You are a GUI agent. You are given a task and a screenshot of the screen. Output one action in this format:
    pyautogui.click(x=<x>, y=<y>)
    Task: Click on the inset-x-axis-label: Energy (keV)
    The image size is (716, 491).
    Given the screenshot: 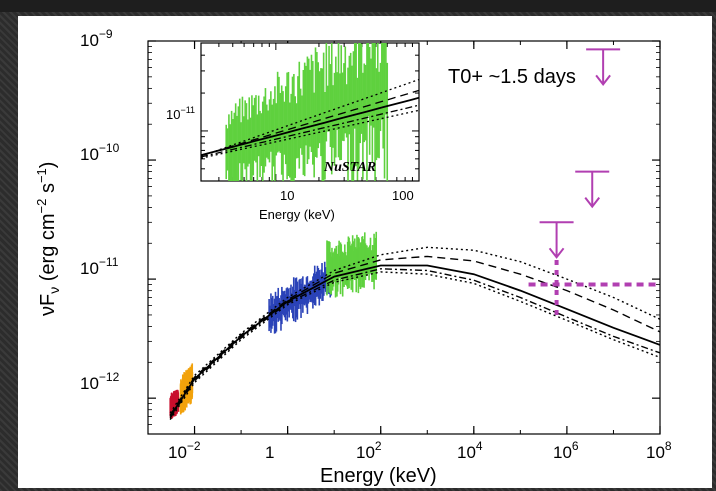 What is the action you would take?
    pyautogui.click(x=297, y=214)
    